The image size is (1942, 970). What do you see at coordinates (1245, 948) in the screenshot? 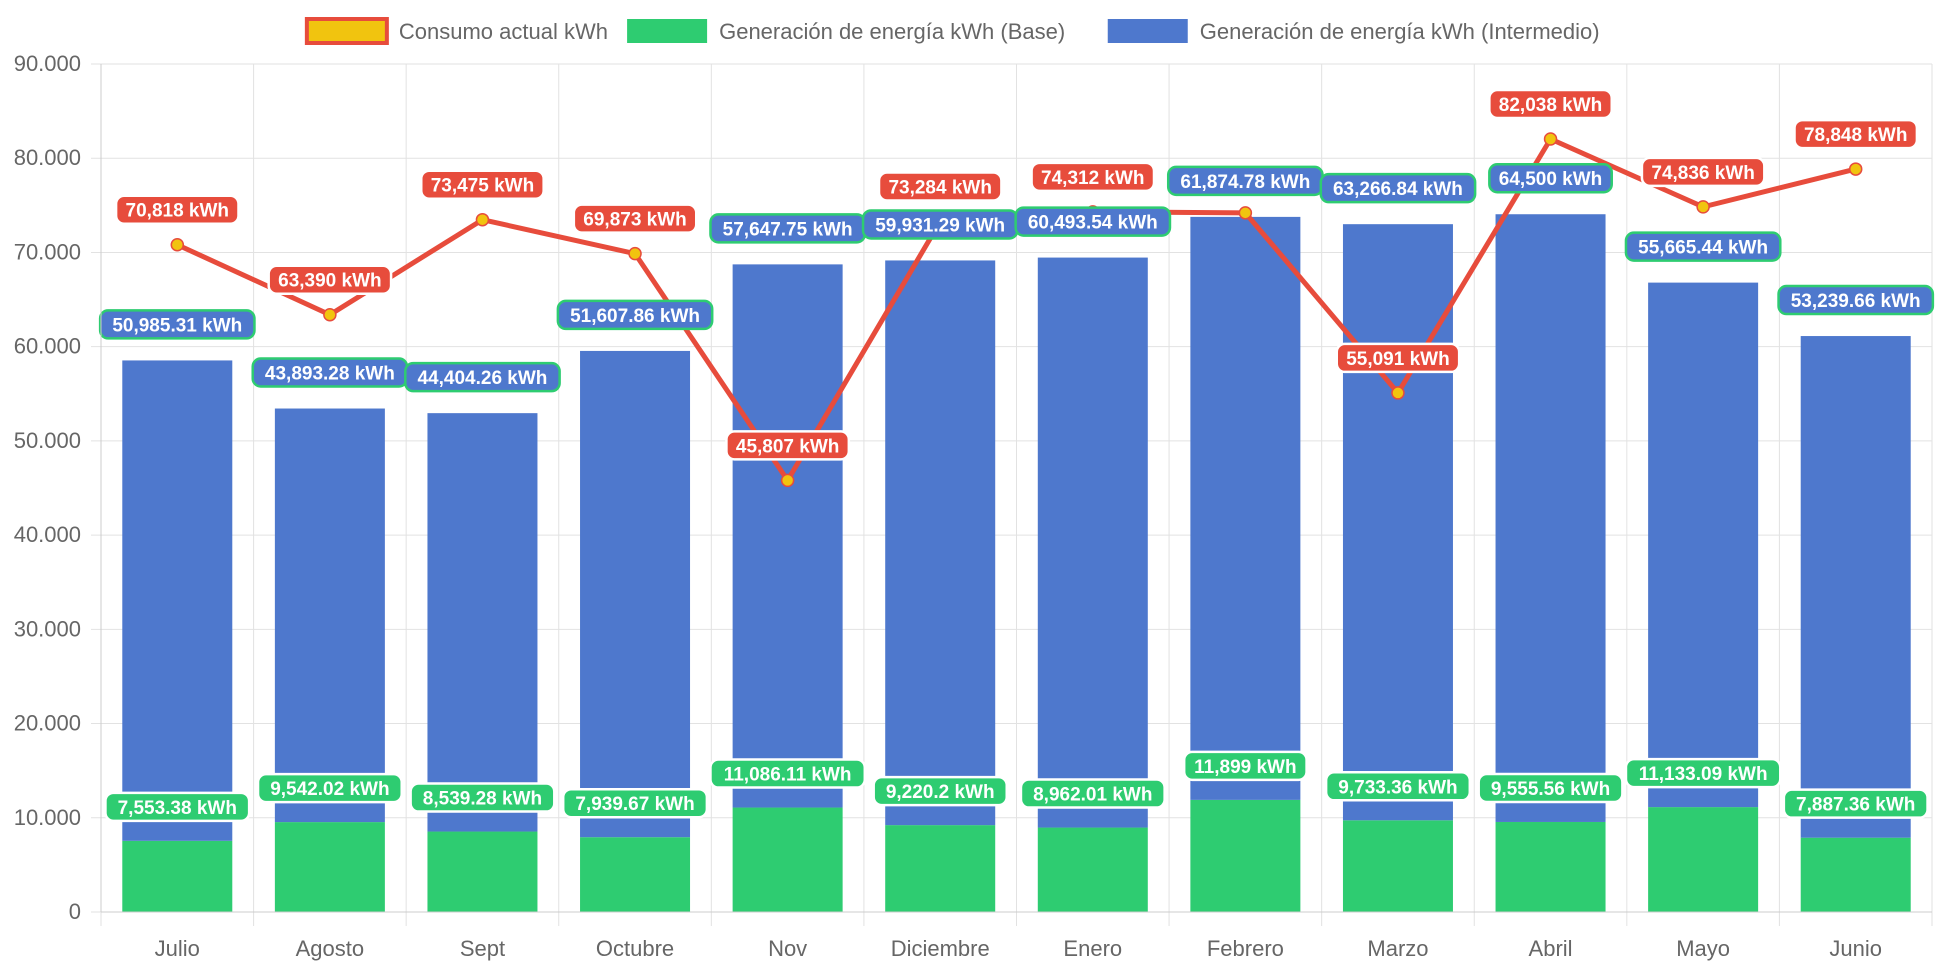
I see `x-tick-label: Febrero` at bounding box center [1245, 948].